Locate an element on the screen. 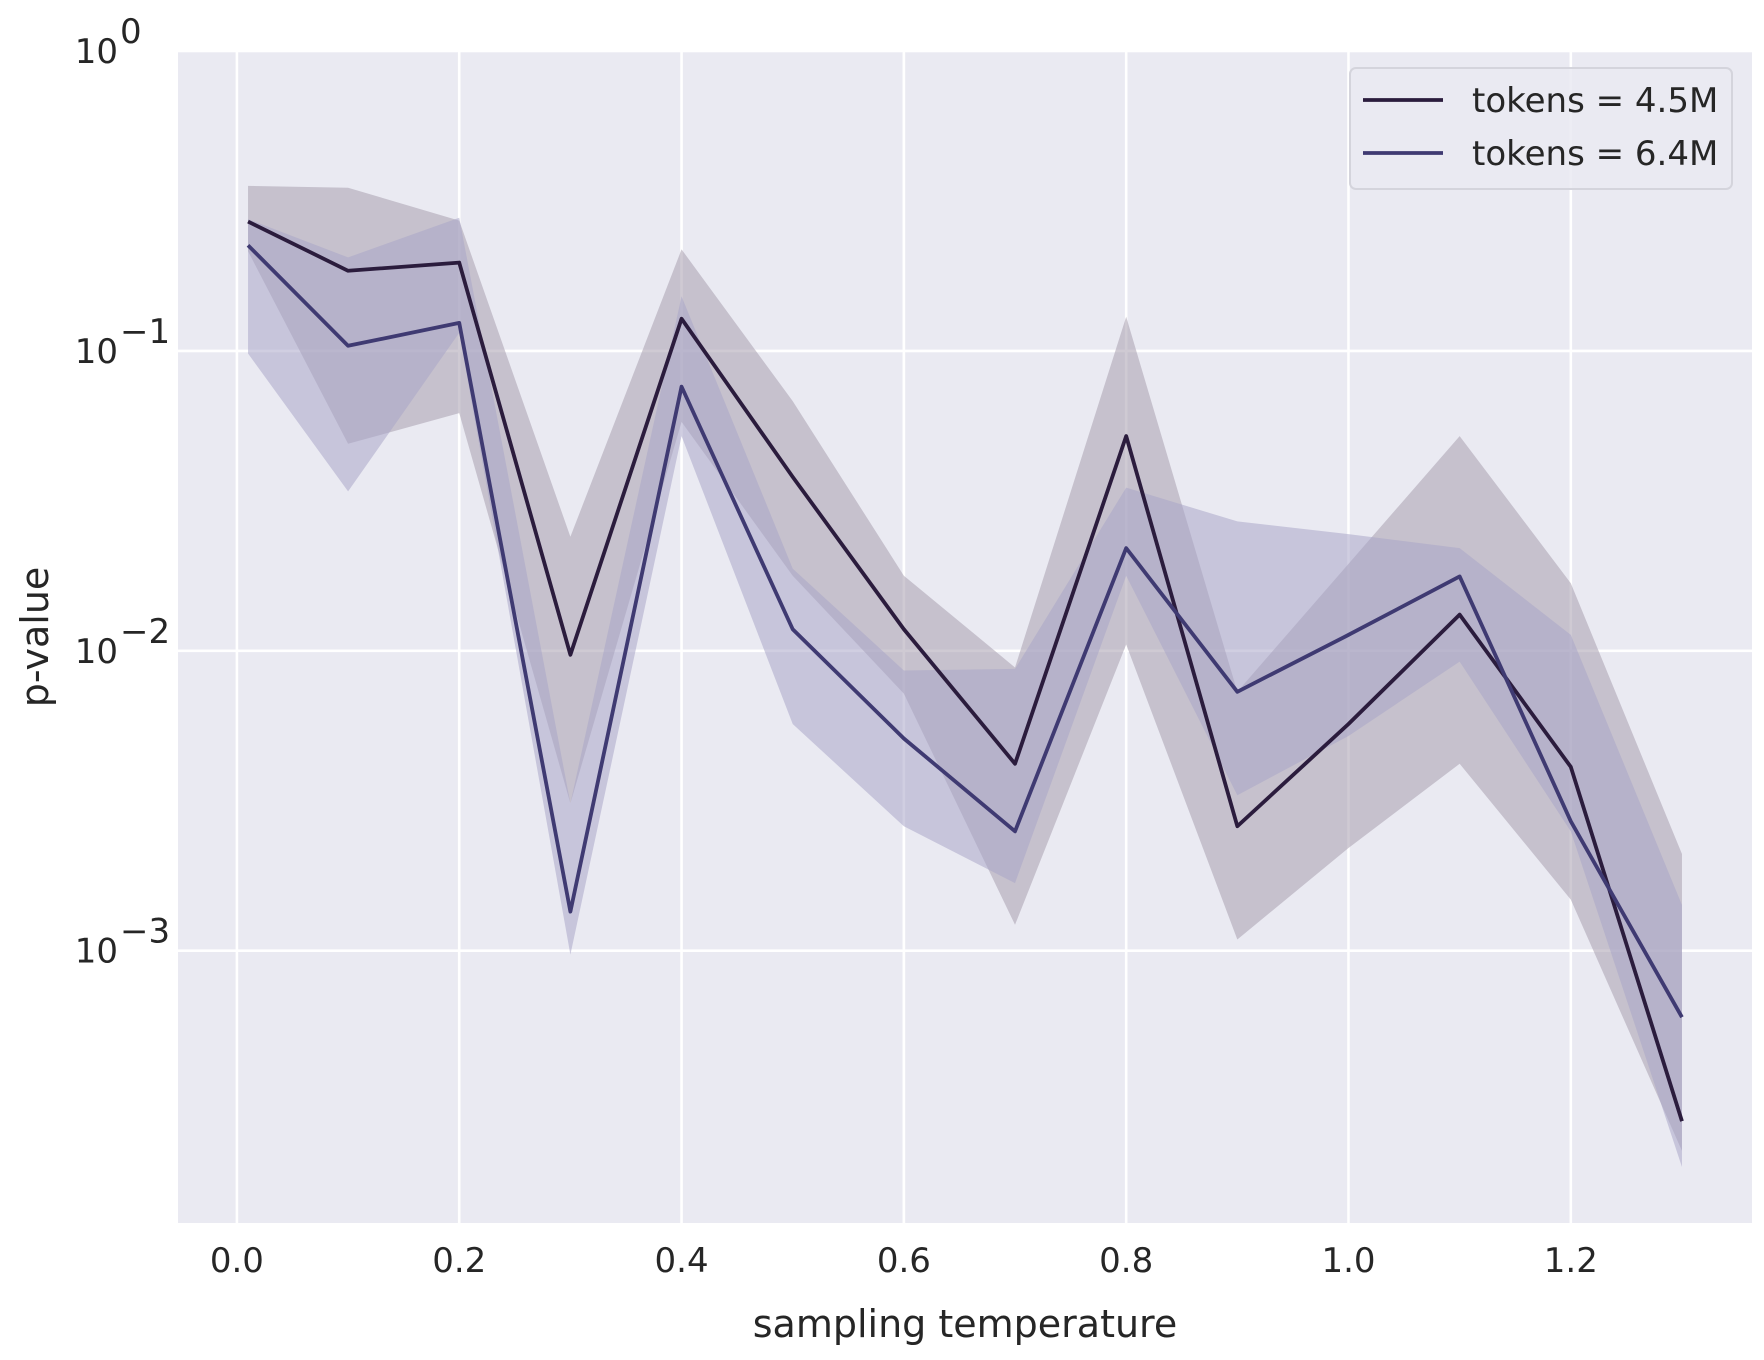  x-tick-label-3: 0.6 is located at coordinates (904, 1261).